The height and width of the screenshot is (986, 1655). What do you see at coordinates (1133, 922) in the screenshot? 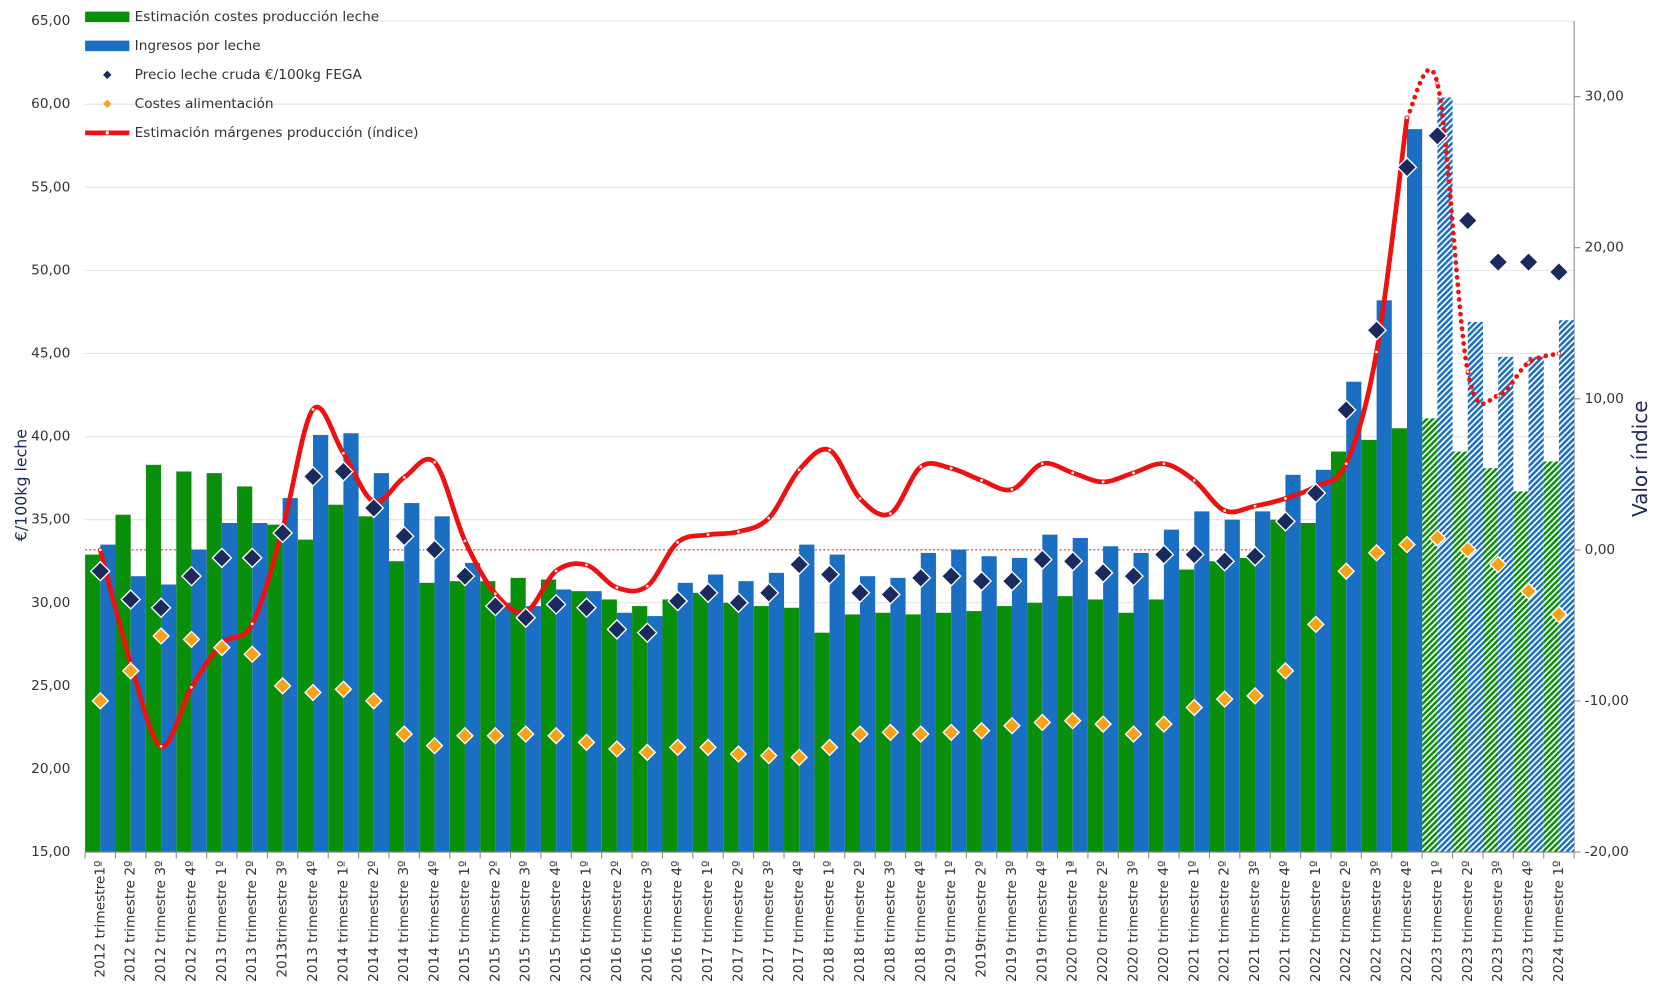
I see `x-tick-label: 2020 trimestre 3º` at bounding box center [1133, 922].